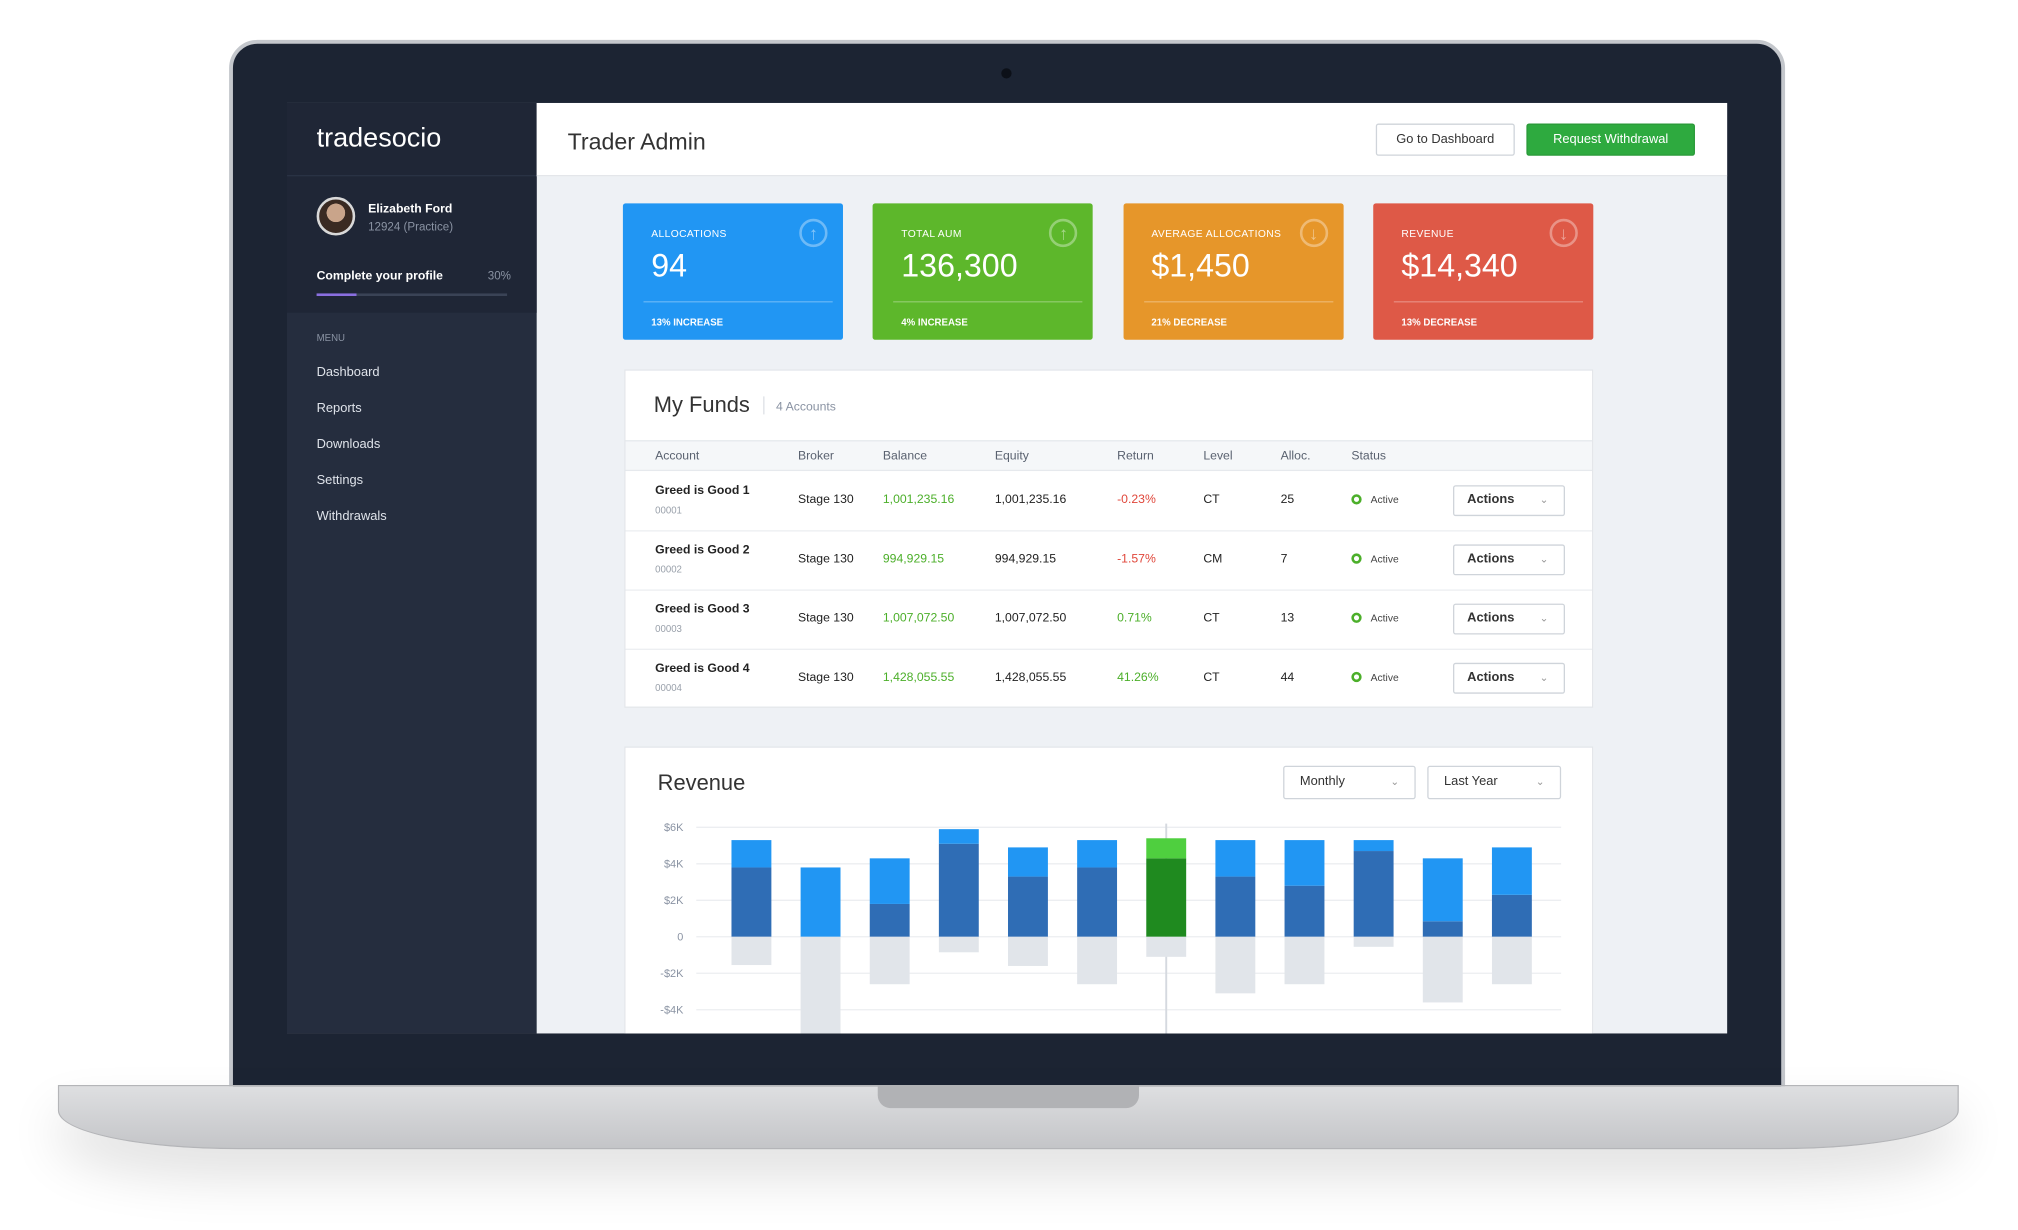 This screenshot has width=2018, height=1230. What do you see at coordinates (1295, 456) in the screenshot?
I see `column-header: Alloc.` at bounding box center [1295, 456].